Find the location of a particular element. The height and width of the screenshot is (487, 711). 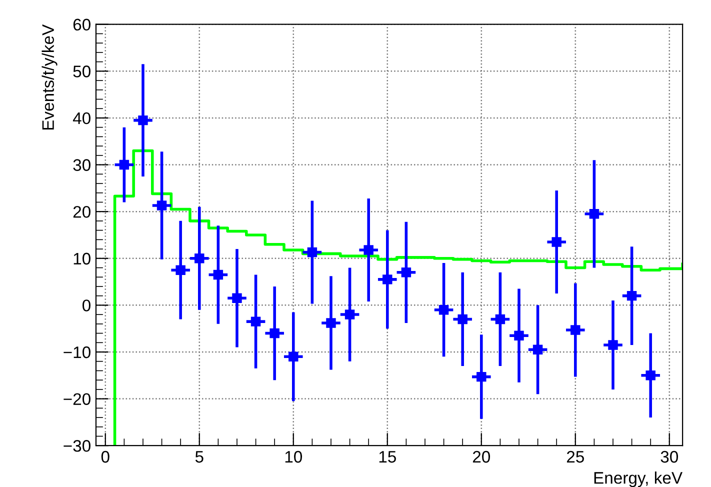

y-axis-title: Events/t/y/keV is located at coordinates (50, 77).